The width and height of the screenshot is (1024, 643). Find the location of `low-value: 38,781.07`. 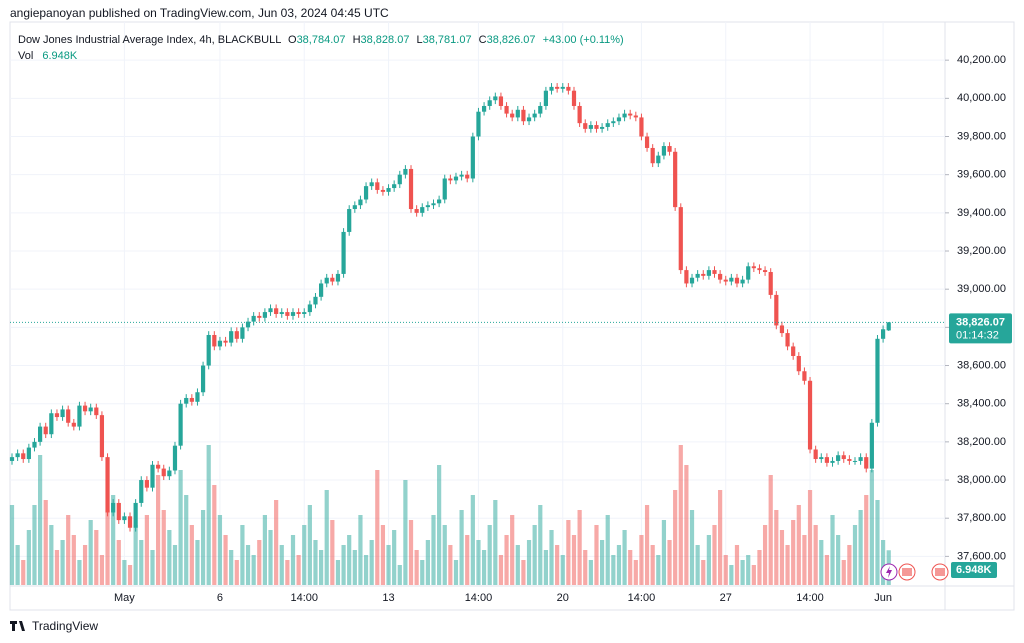

low-value: 38,781.07 is located at coordinates (447, 40).